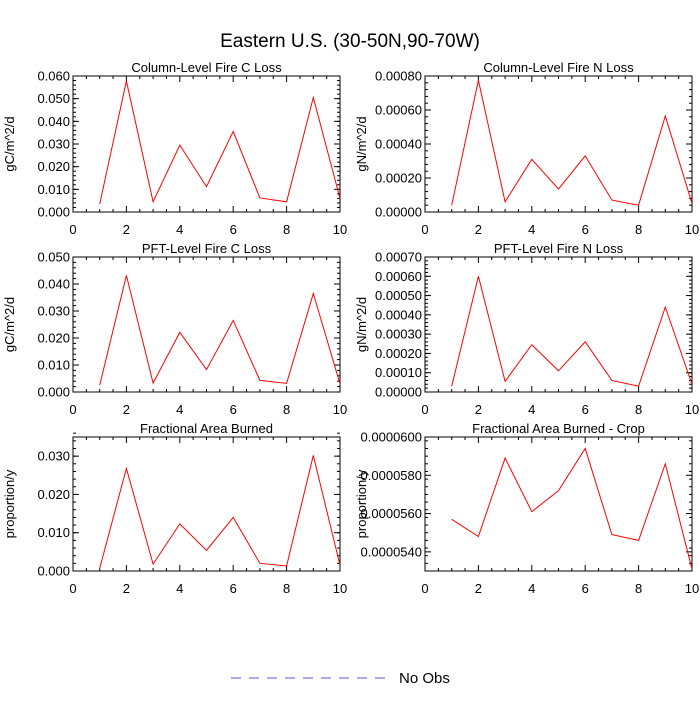  Describe the element at coordinates (398, 76) in the screenshot. I see `y-tick-label: 0.00080` at that location.